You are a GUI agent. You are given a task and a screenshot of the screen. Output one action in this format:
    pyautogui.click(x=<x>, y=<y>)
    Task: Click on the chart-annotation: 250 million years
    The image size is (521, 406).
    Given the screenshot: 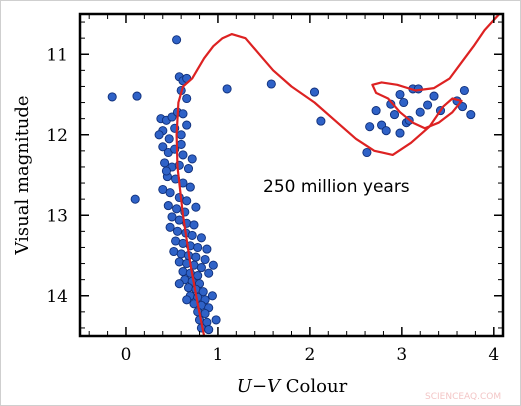 What is the action you would take?
    pyautogui.click(x=336, y=187)
    